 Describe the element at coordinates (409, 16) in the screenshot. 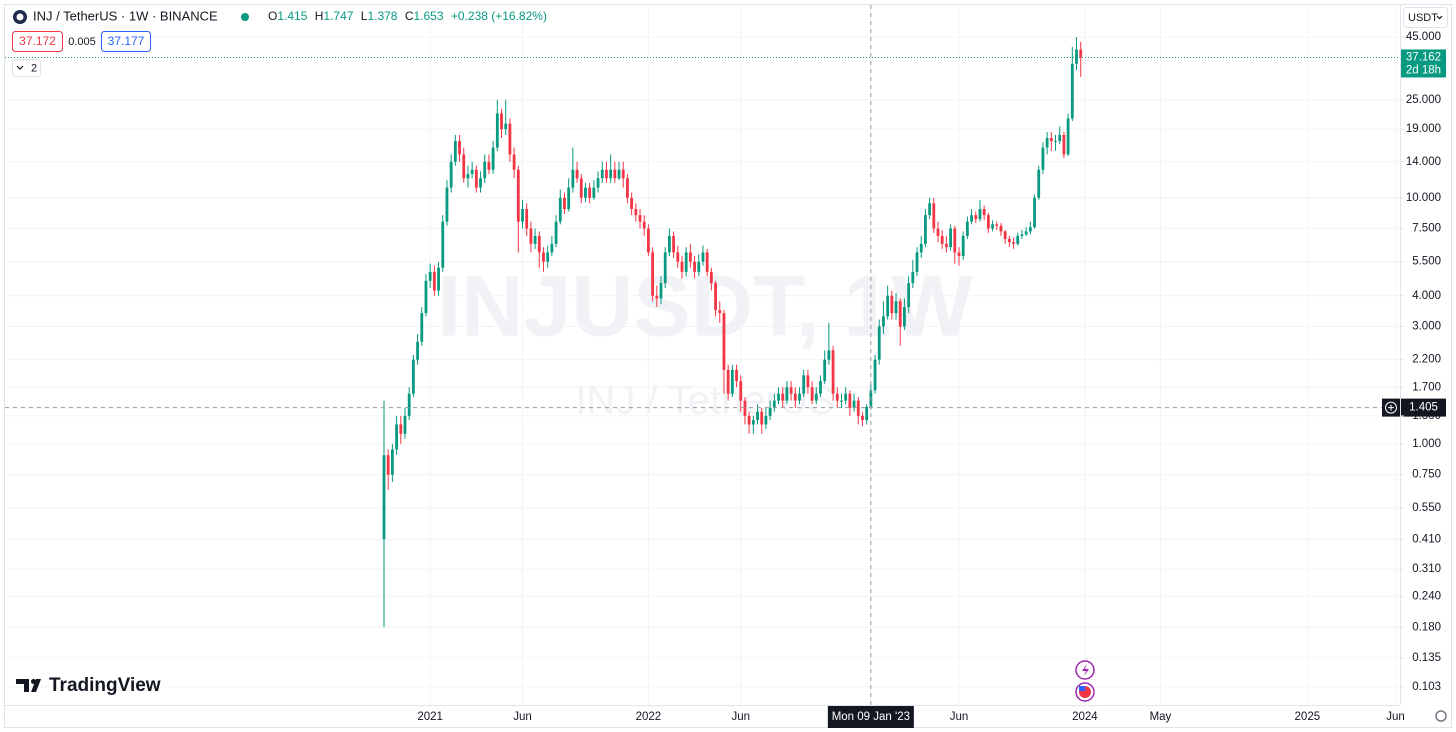

I see `ohlc-prefix: C` at that location.